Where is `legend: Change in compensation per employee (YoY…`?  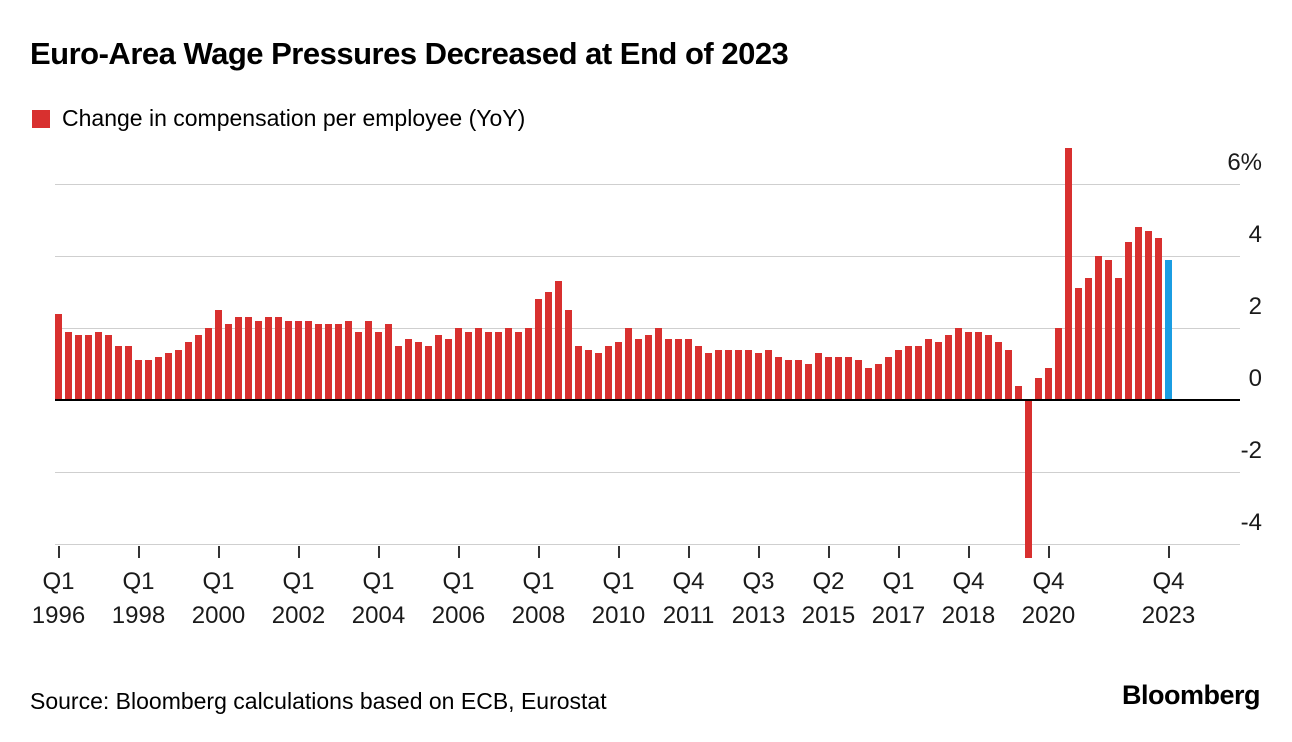 legend: Change in compensation per employee (YoY… is located at coordinates (278, 118).